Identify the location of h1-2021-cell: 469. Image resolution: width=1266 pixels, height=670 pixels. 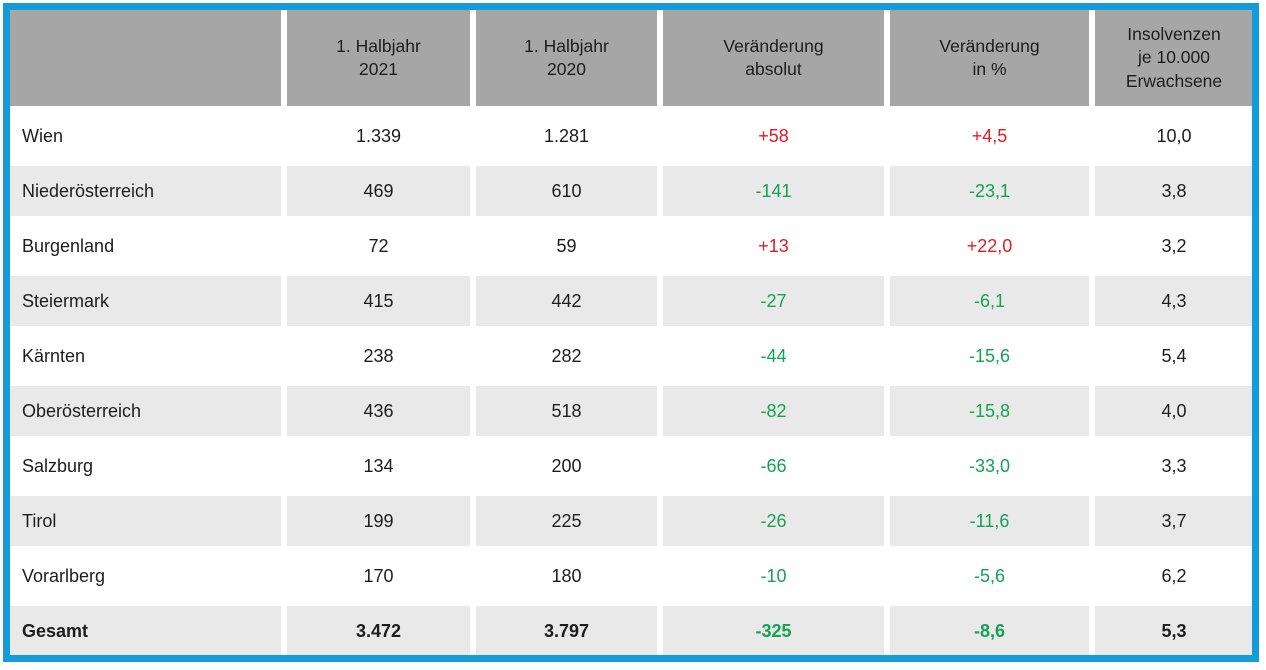
(378, 191).